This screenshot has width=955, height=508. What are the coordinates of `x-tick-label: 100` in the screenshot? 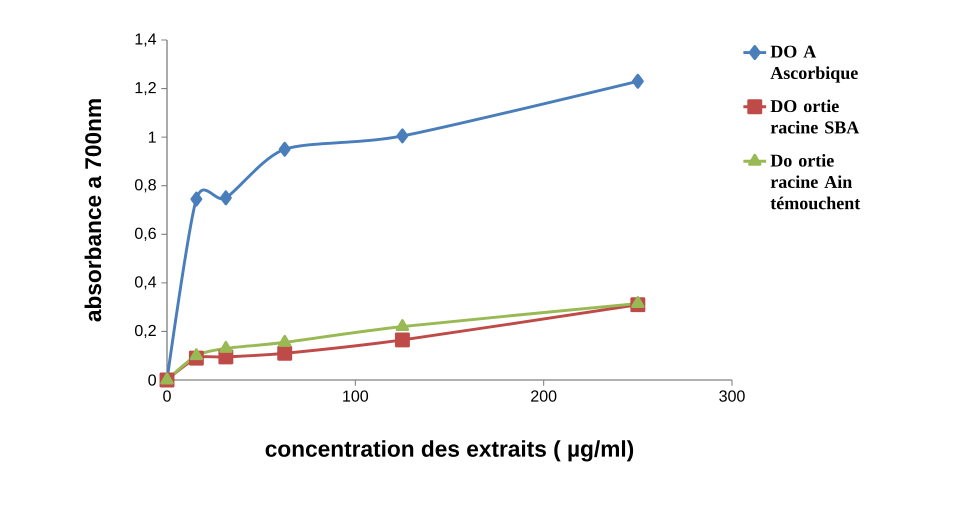 It's located at (355, 396).